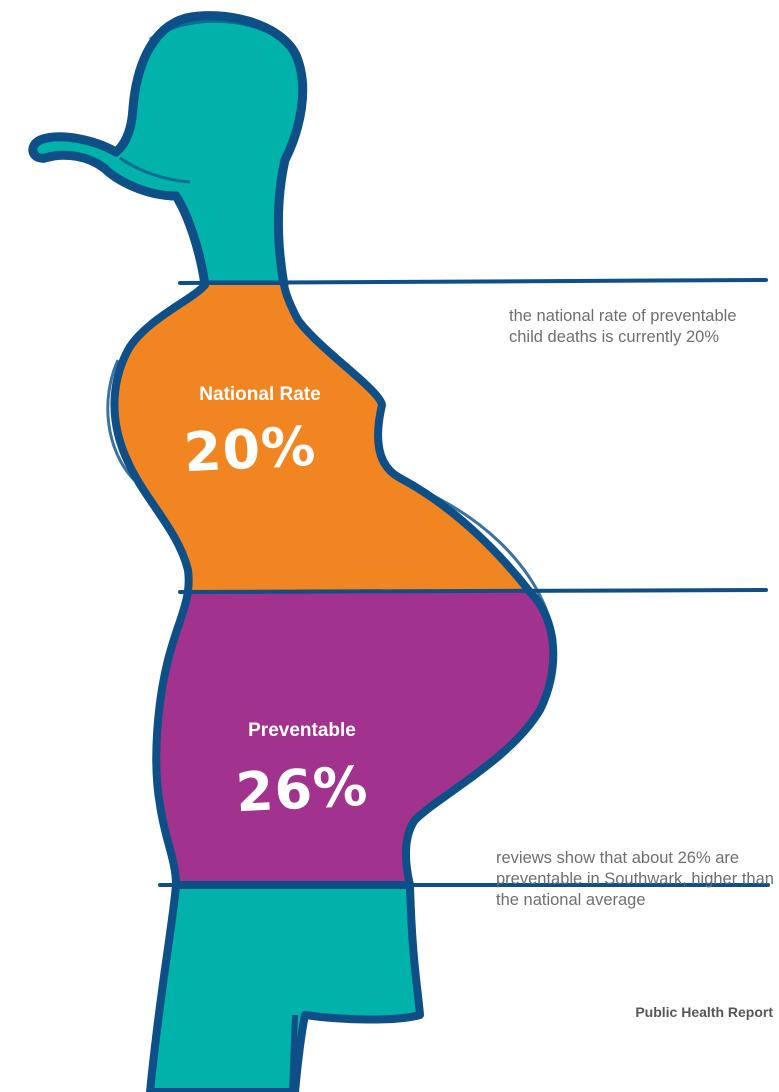  Describe the element at coordinates (704, 1012) in the screenshot. I see `footer-report-title: Public Health Report` at that location.